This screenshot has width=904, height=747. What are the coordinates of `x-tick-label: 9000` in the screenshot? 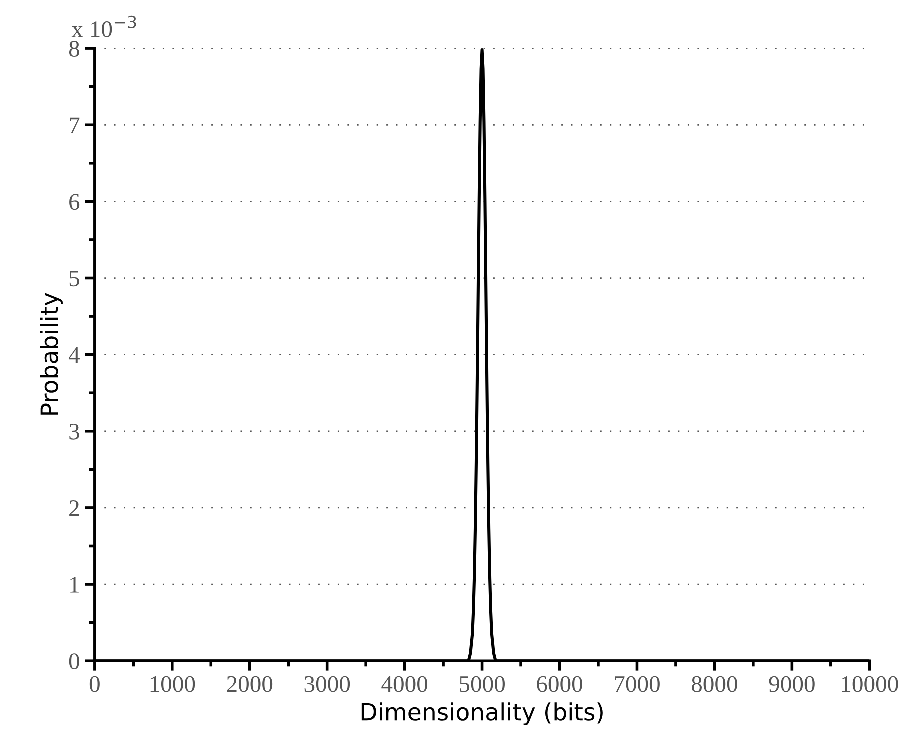 It's located at (792, 684).